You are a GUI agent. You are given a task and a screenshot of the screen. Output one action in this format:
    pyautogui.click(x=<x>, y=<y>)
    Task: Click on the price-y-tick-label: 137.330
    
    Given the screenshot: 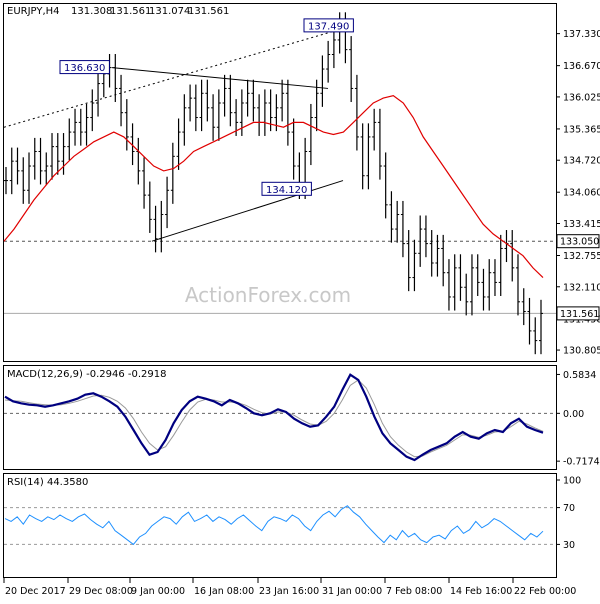 What is the action you would take?
    pyautogui.click(x=581, y=34)
    